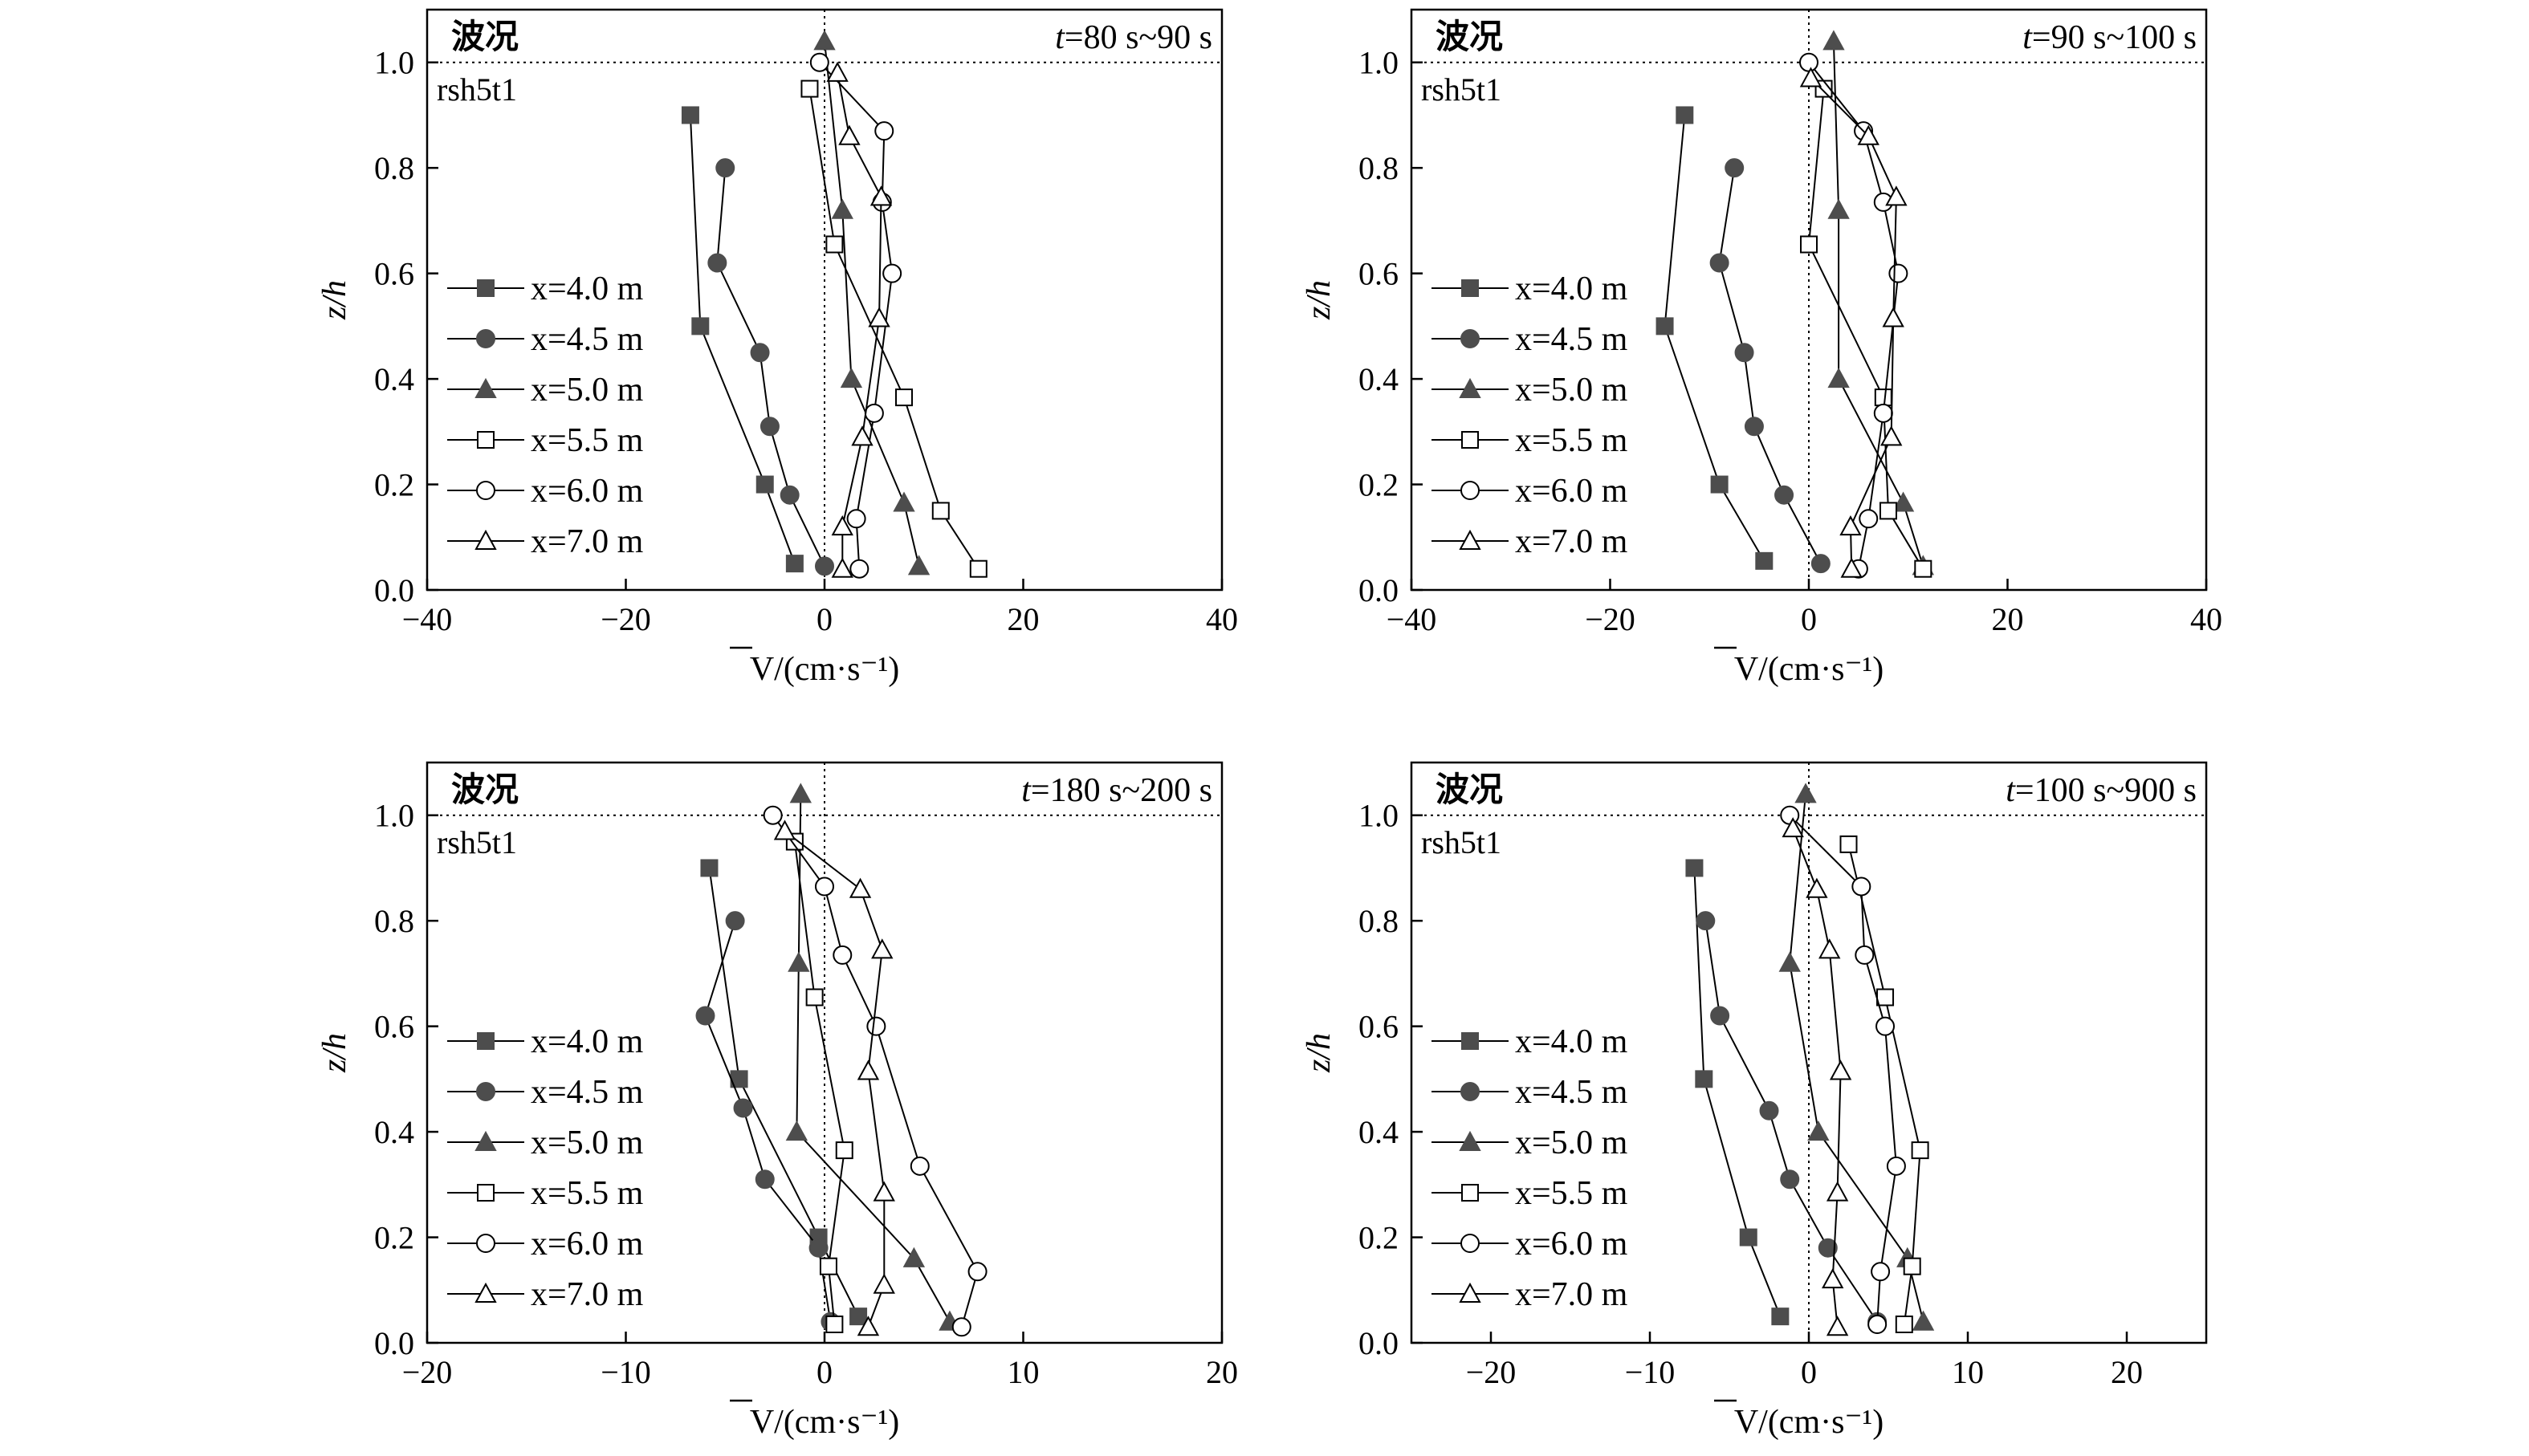 The height and width of the screenshot is (1456, 2529). What do you see at coordinates (1378, 590) in the screenshot?
I see `y-tick-label: 0.0` at bounding box center [1378, 590].